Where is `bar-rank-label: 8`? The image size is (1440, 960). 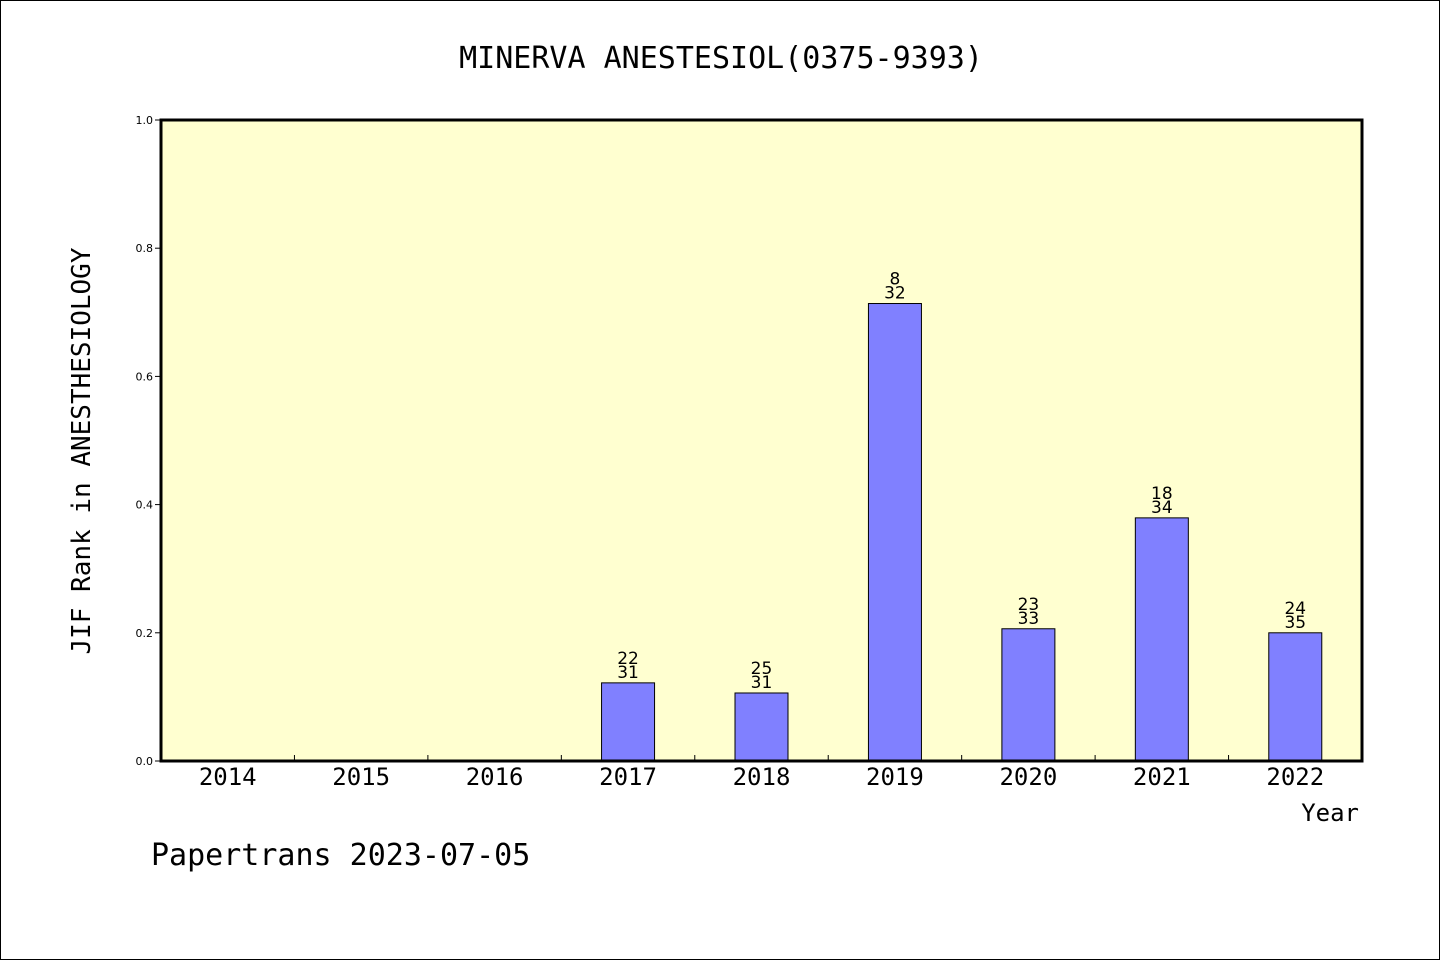 bar-rank-label: 8 is located at coordinates (895, 280).